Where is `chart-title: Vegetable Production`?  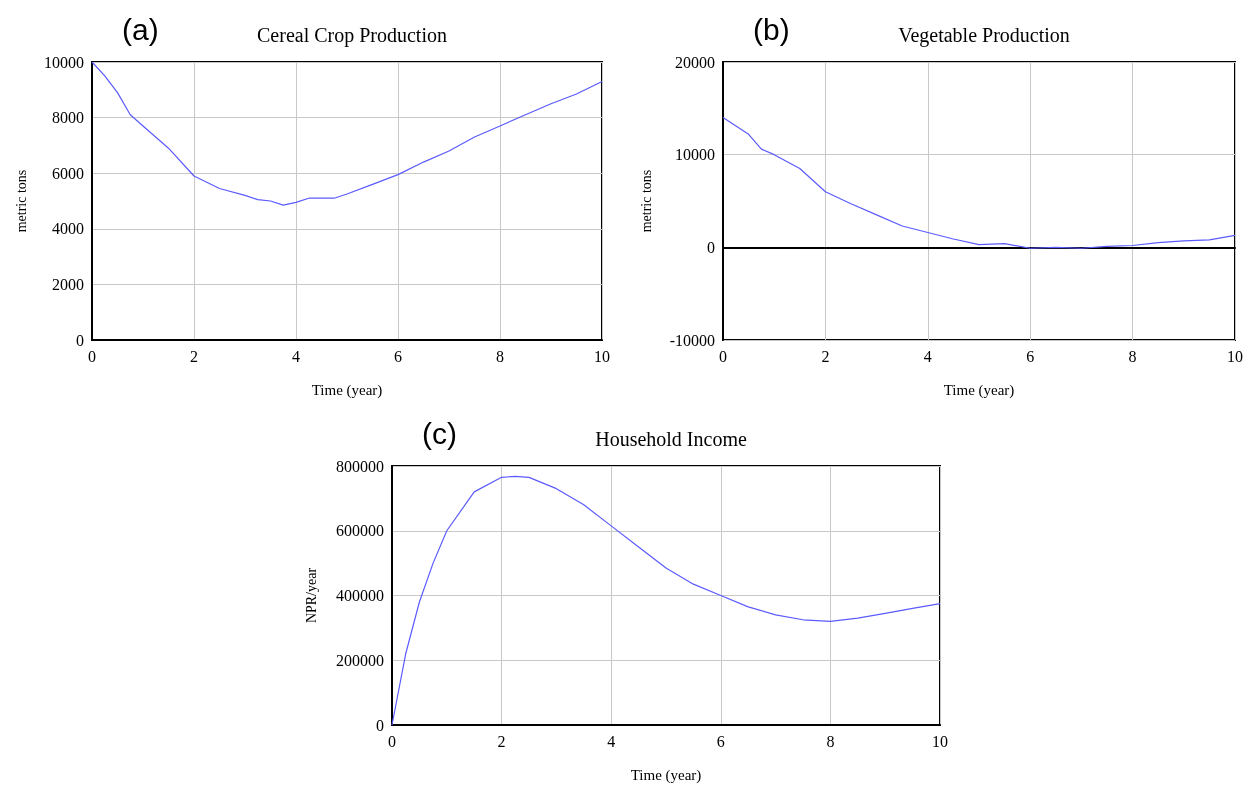
chart-title: Vegetable Production is located at coordinates (984, 35).